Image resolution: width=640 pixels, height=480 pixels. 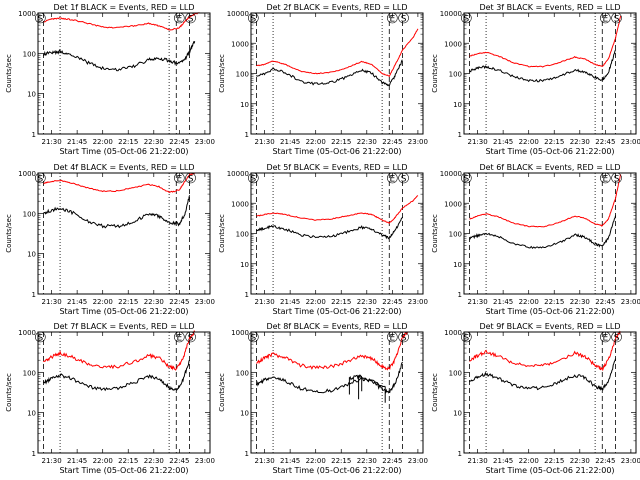 What do you see at coordinates (123, 167) in the screenshot?
I see `panel-title: Det 4f BLACK = Events, RED = LLD` at bounding box center [123, 167].